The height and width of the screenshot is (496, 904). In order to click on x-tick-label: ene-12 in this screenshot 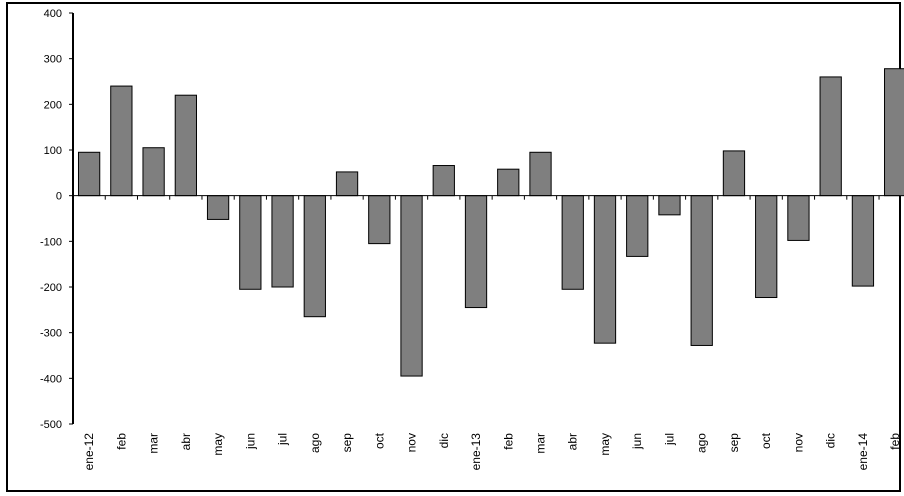, I will do `click(89, 452)`.